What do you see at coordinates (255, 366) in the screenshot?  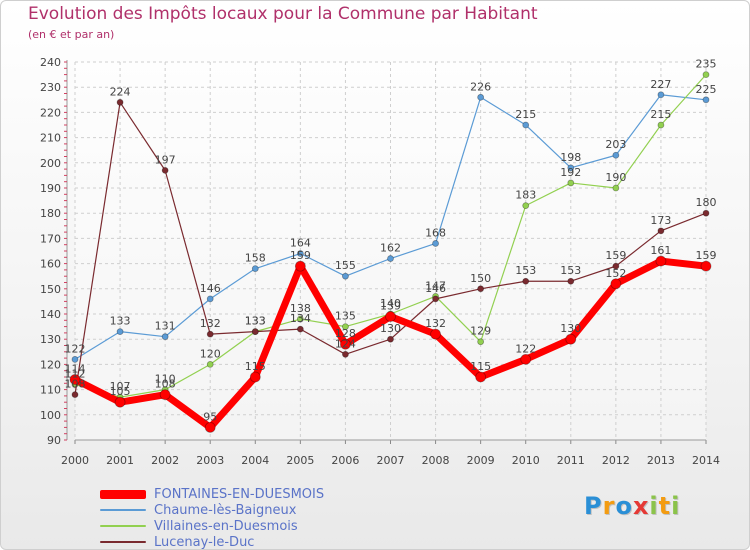 I see `data-label-fontaines-en-duesmois: 115` at bounding box center [255, 366].